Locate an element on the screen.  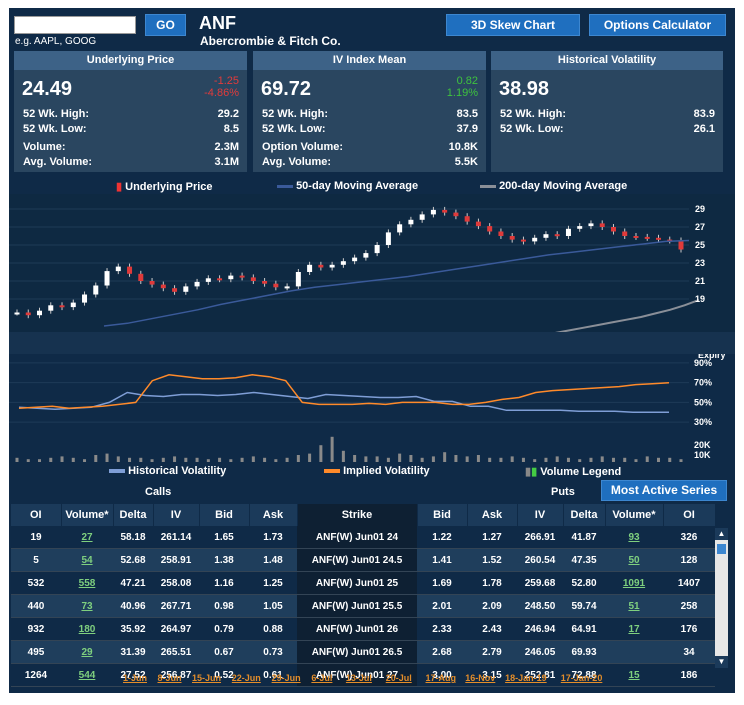
go-button: GO is located at coordinates (165, 25).